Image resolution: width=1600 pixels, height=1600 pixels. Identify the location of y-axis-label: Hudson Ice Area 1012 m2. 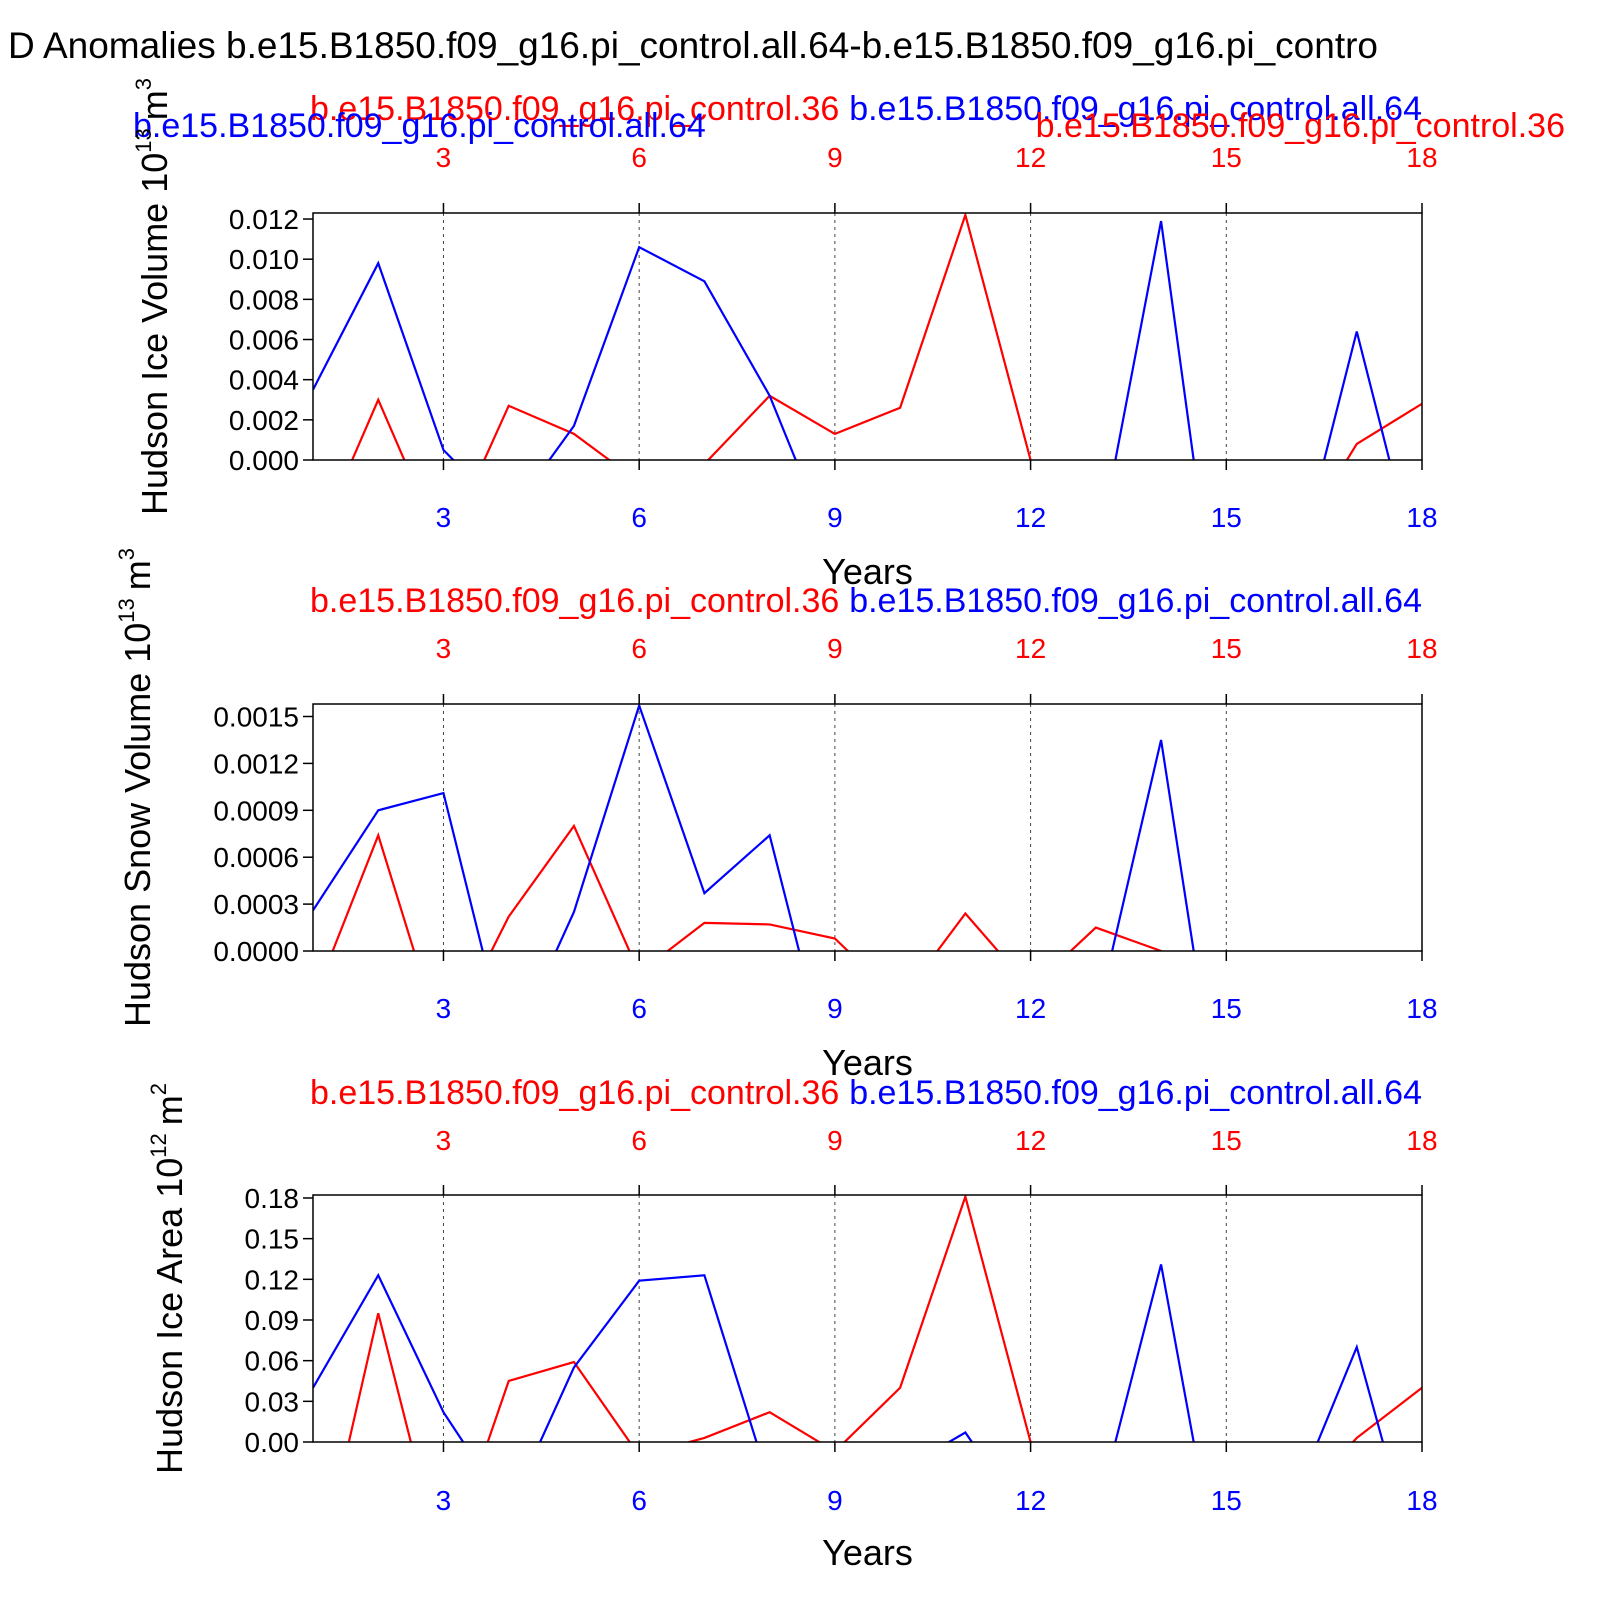
(168, 1278).